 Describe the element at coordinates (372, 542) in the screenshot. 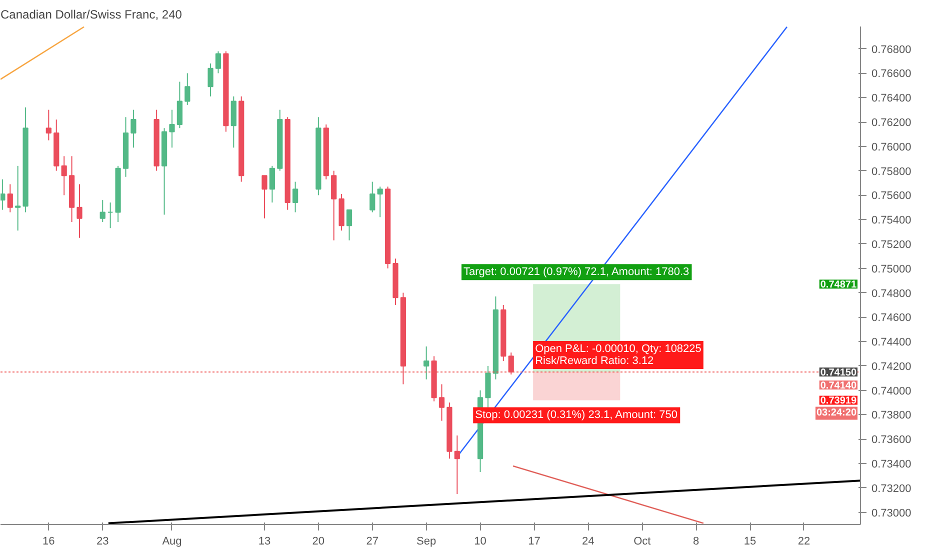

I see `x-tick-label: 27` at that location.